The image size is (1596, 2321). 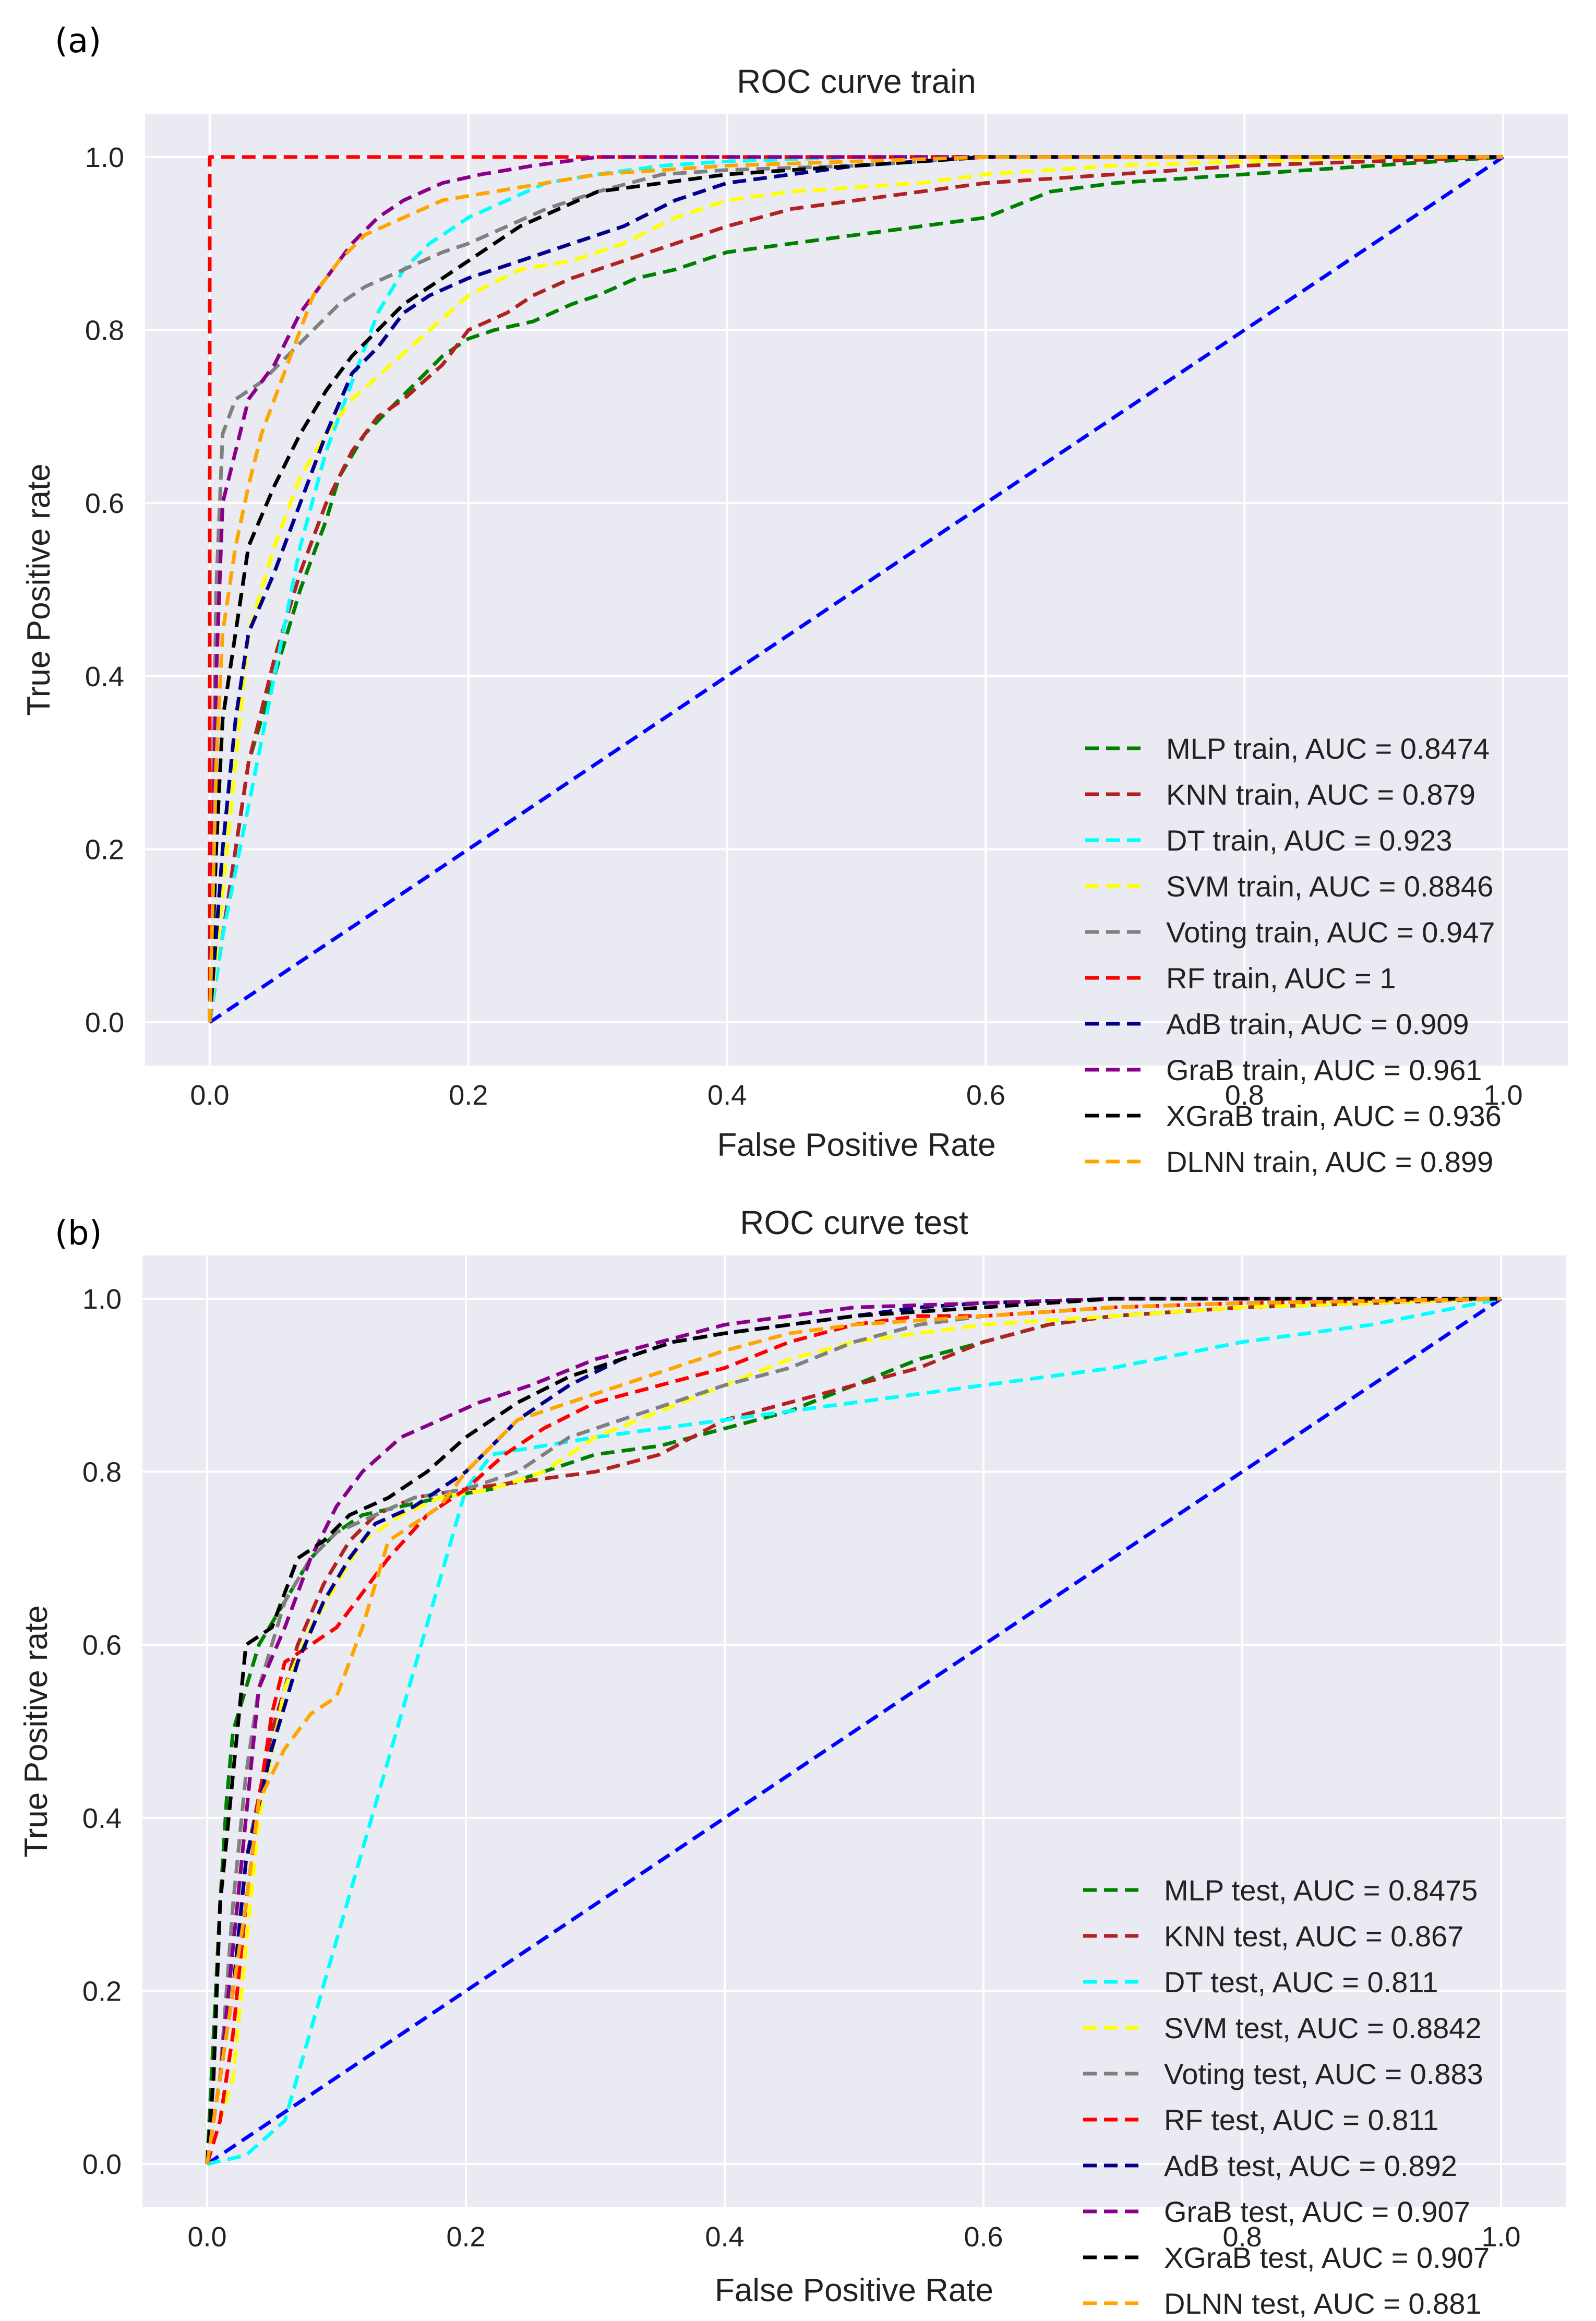 I want to click on legend-item: Voting test, AUC = 0.883, so click(x=1283, y=2073).